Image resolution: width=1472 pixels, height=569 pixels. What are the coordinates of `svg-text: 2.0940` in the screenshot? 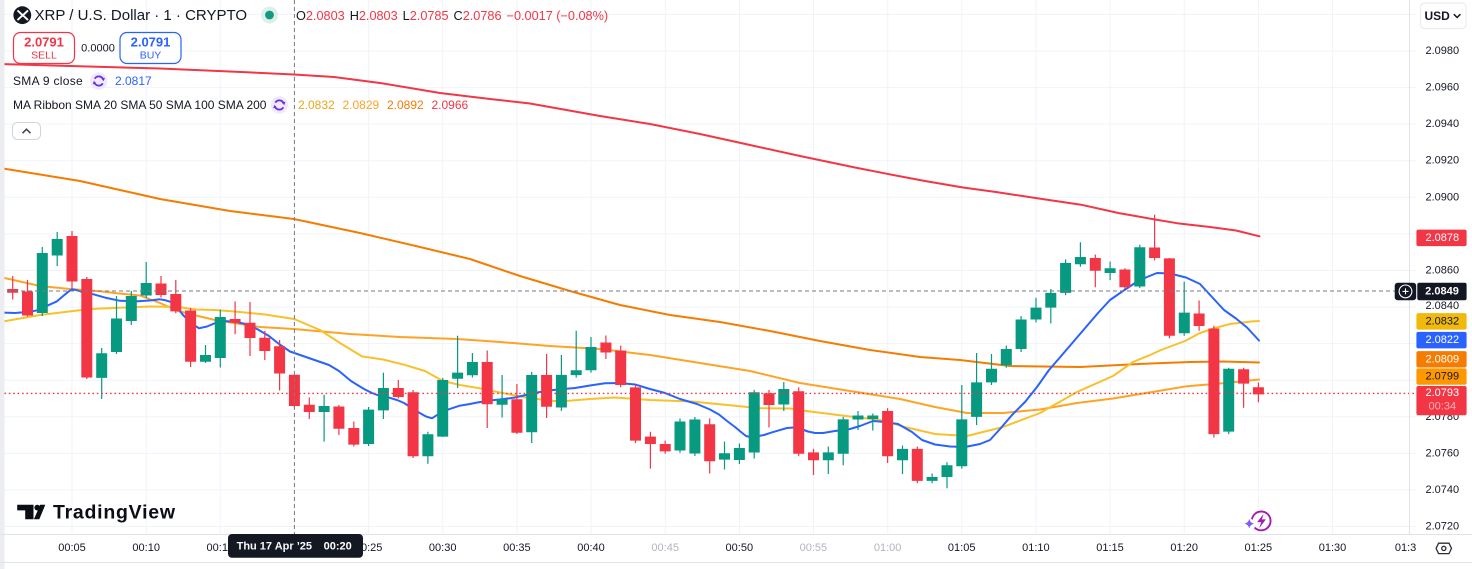 It's located at (1442, 124).